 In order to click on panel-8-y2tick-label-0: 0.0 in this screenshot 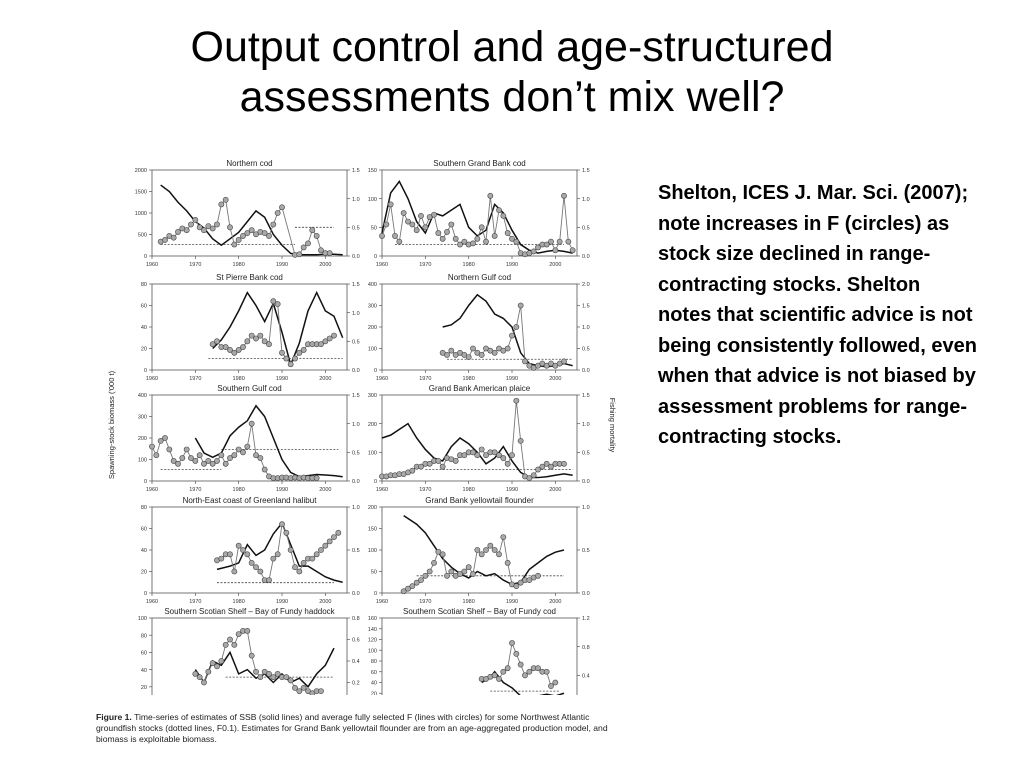, I will do `click(586, 594)`.